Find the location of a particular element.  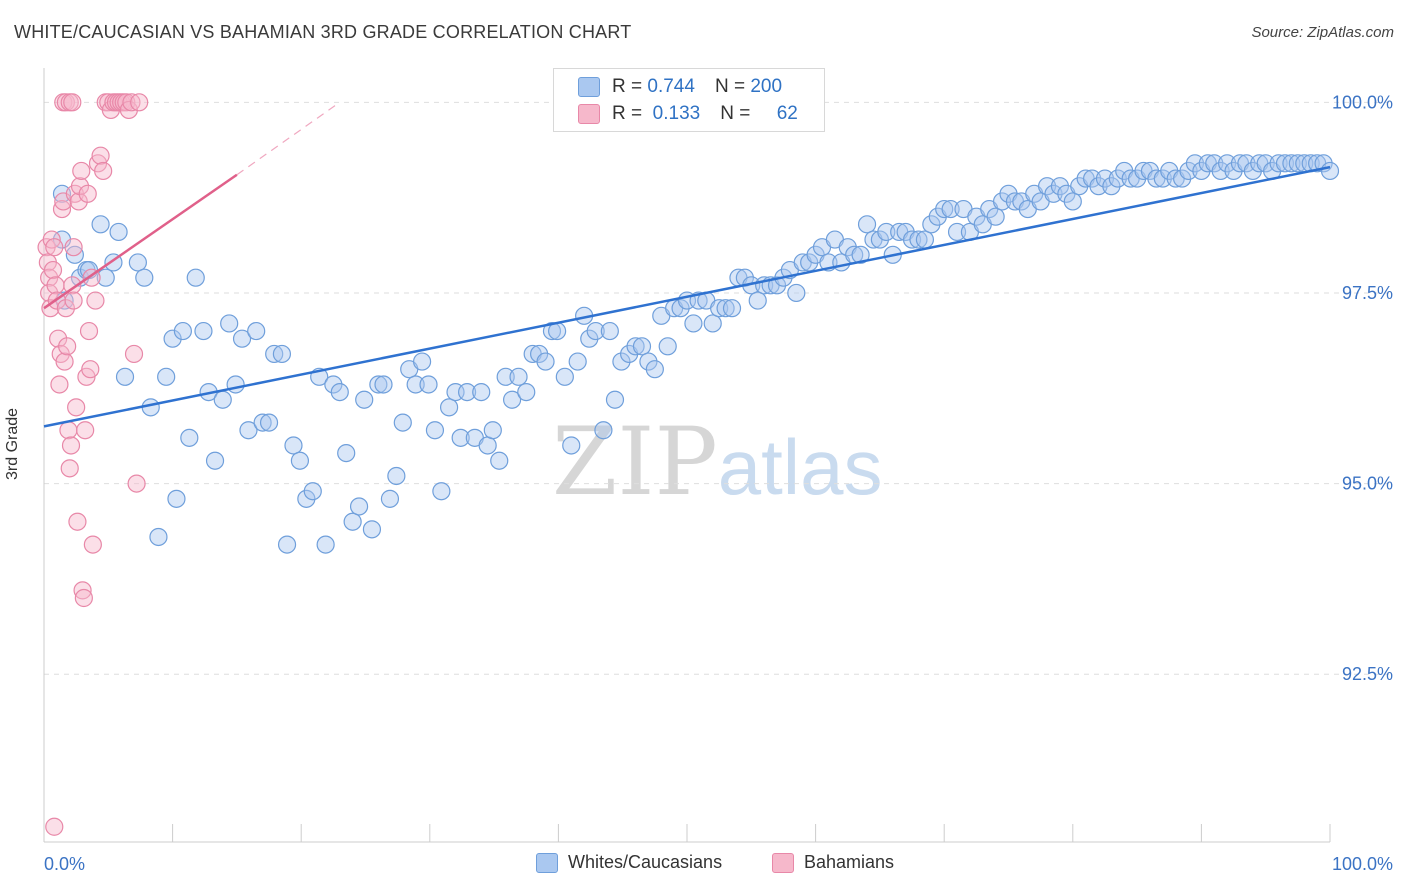

trend-extension-bahamians is located at coordinates (288, 138).